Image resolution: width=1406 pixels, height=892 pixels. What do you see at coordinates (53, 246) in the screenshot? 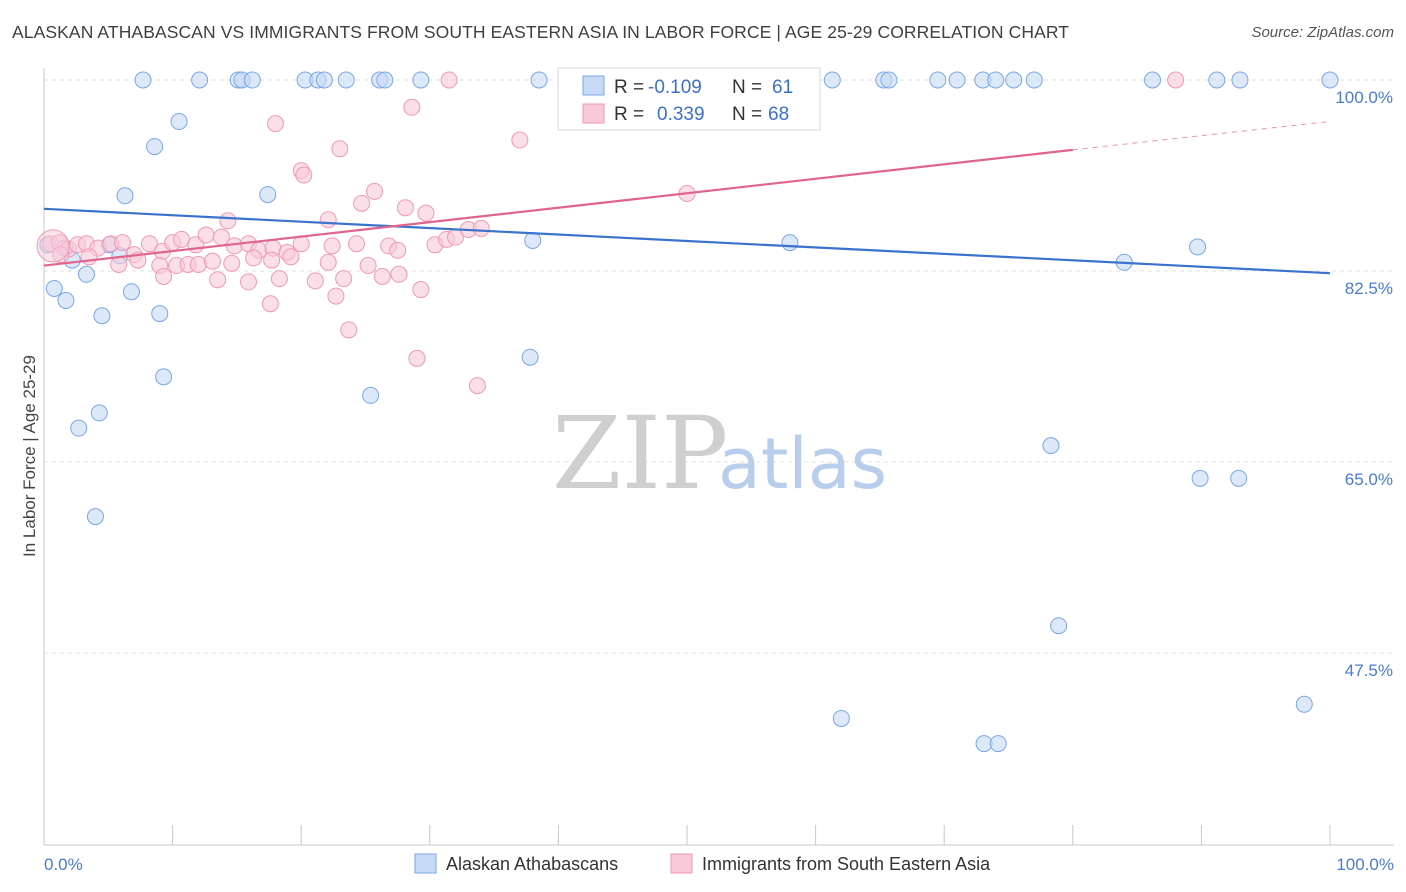
I see `sea-immigrant-cluster-point` at bounding box center [53, 246].